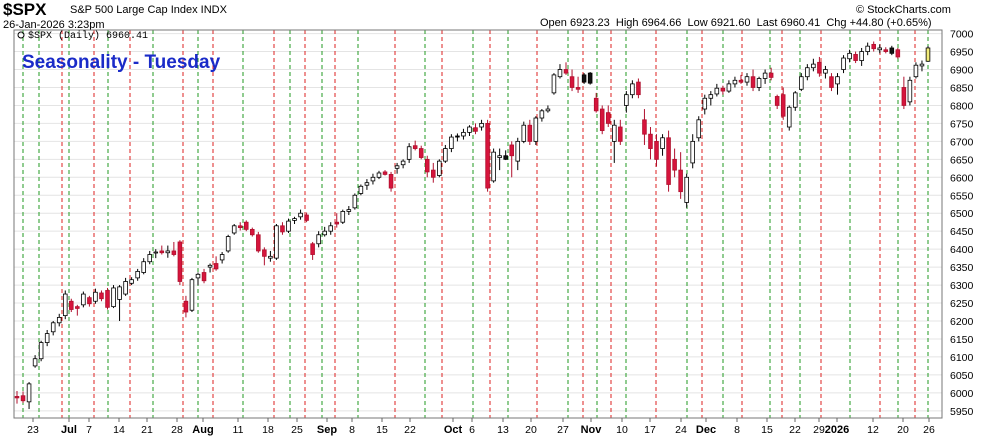 Image resolution: width=990 pixels, height=438 pixels. I want to click on y-tick-label: 6200, so click(962, 322).